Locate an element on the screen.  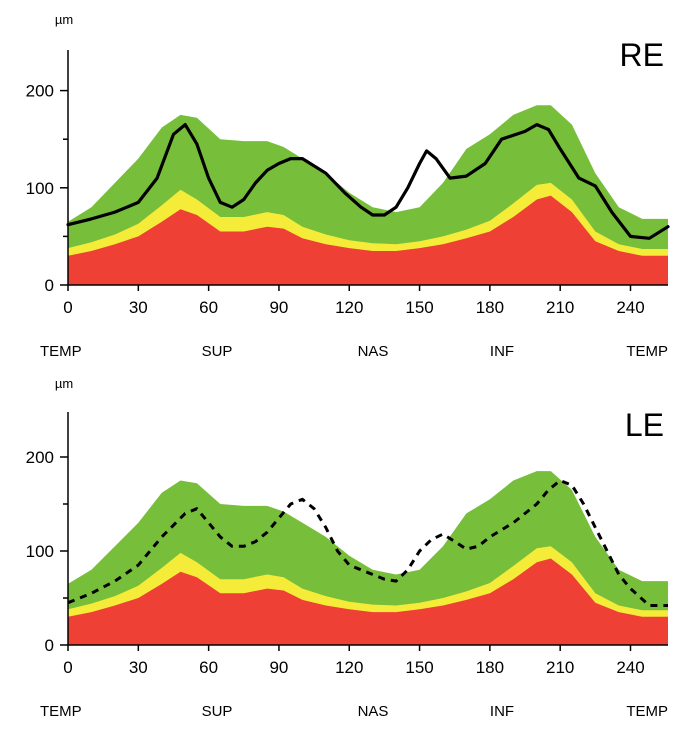
eye-label-le: LE is located at coordinates (644, 425).